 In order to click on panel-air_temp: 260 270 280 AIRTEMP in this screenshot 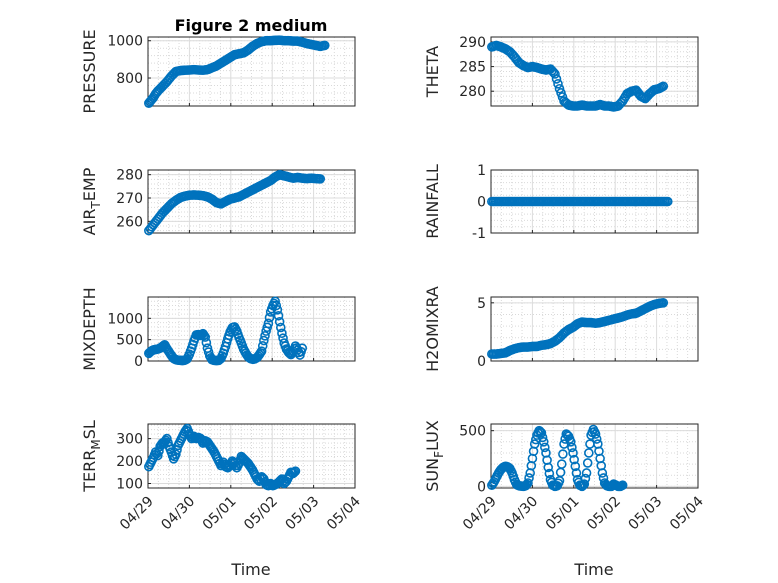, I will do `click(218, 201)`.